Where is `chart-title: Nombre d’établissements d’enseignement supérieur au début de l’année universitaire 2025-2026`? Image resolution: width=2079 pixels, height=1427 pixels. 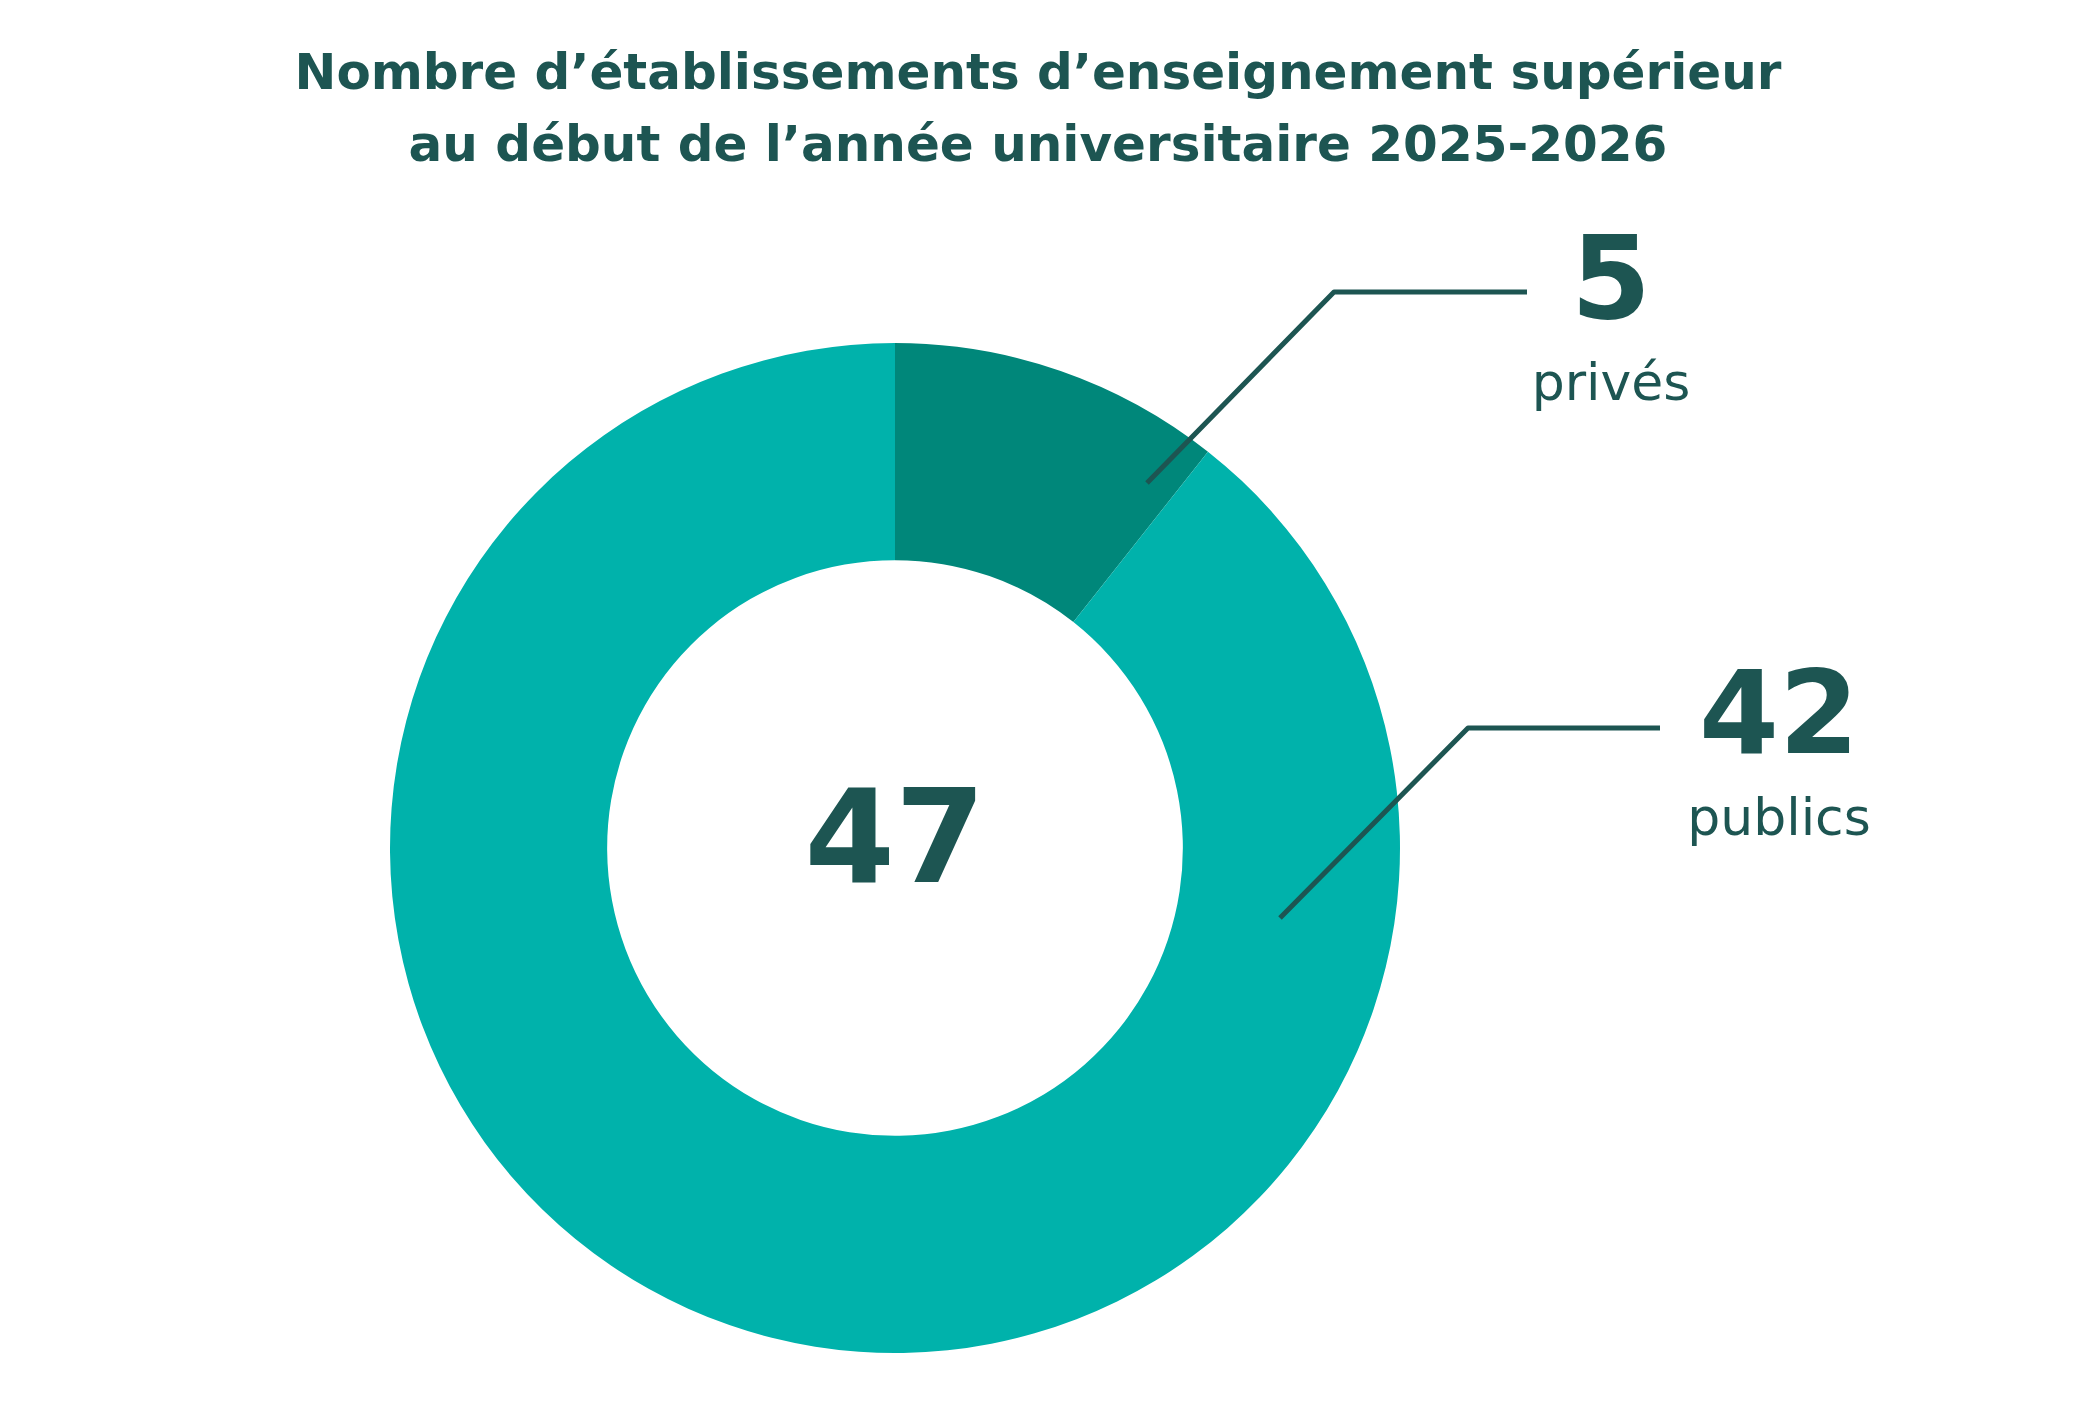
chart-title: Nombre d’établissements d’enseignement supérieur au début de l’année universitaire 2025-2026 is located at coordinates (1038, 108).